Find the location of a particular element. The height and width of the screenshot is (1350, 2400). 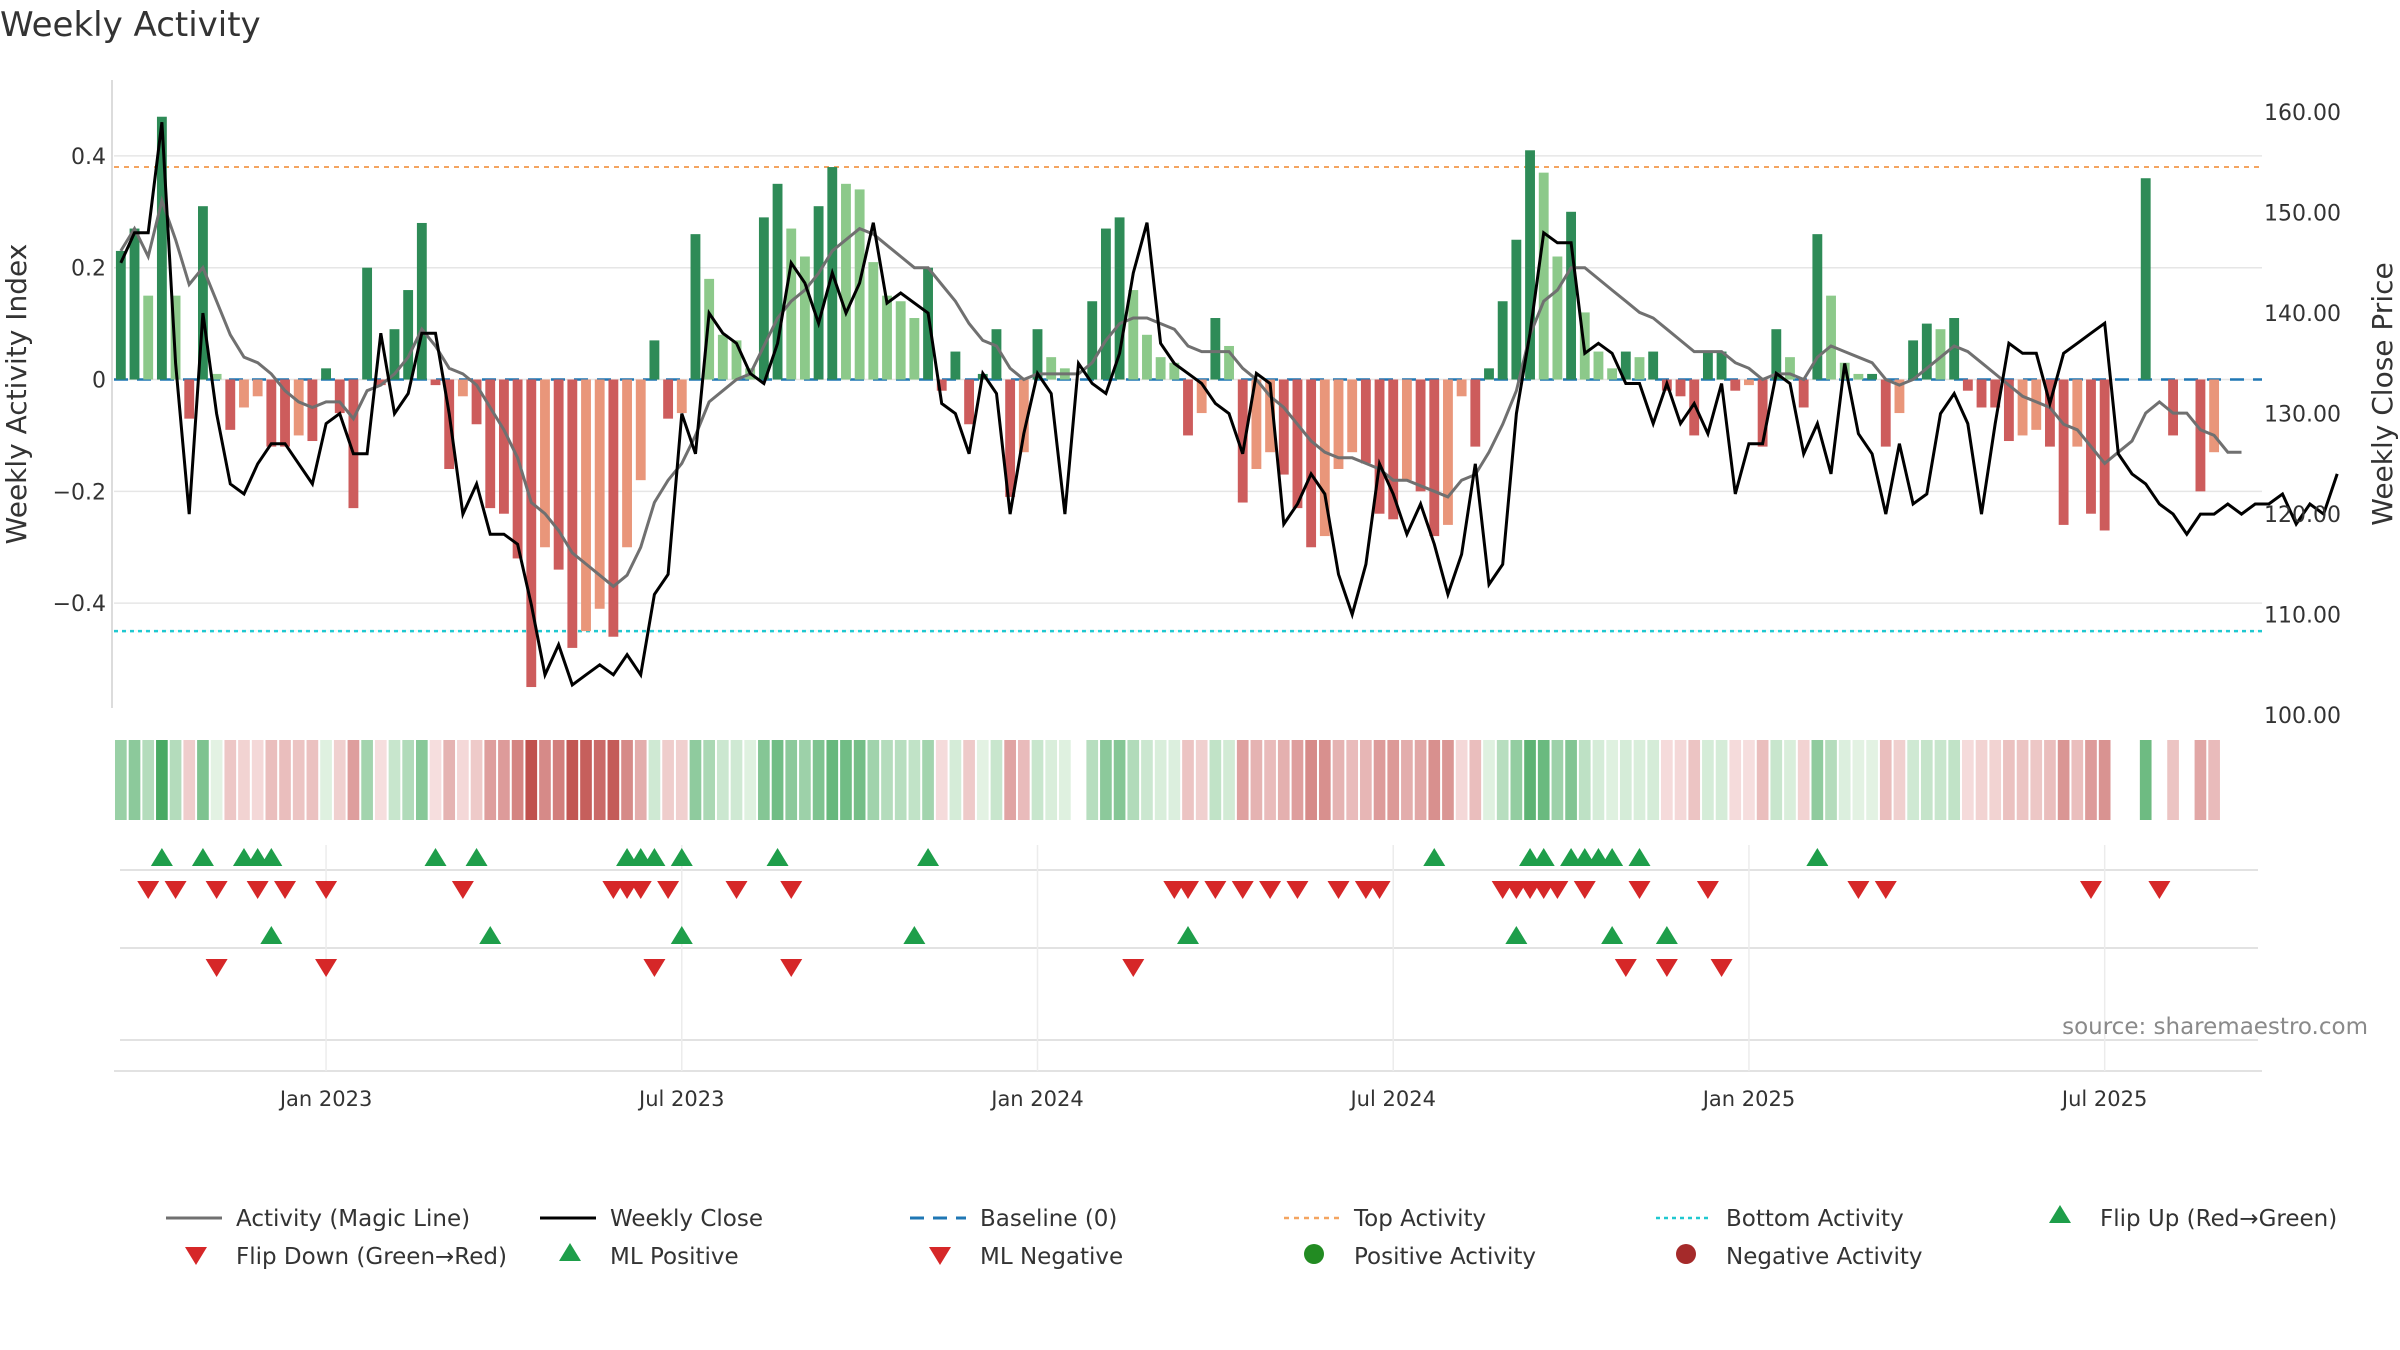

left-tick-label: 0.4 is located at coordinates (88, 157).